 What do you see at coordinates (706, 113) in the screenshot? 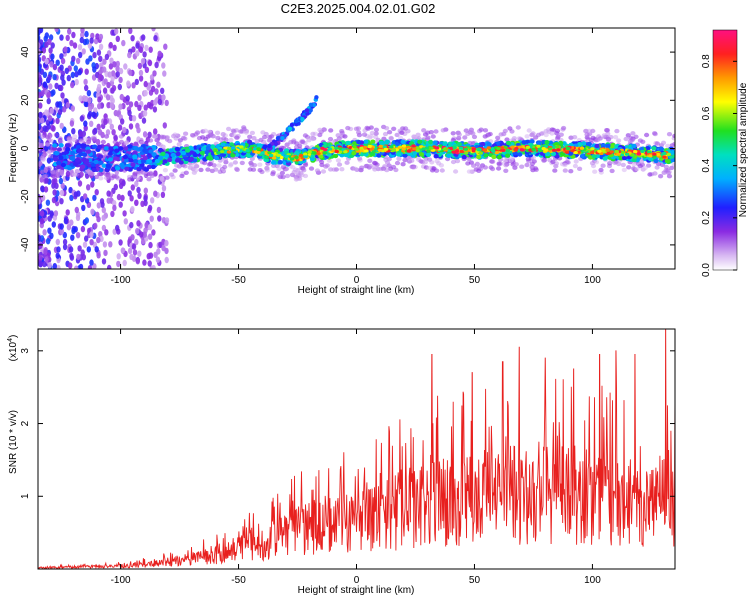
I see `colorbar-tick-label: 0.6` at bounding box center [706, 113].